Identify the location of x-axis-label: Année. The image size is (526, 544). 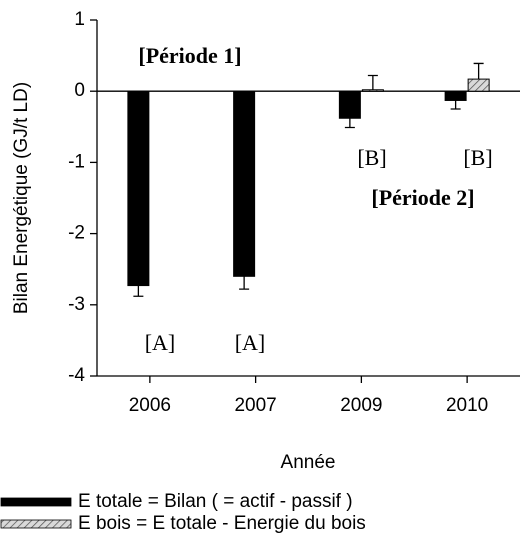
(308, 462).